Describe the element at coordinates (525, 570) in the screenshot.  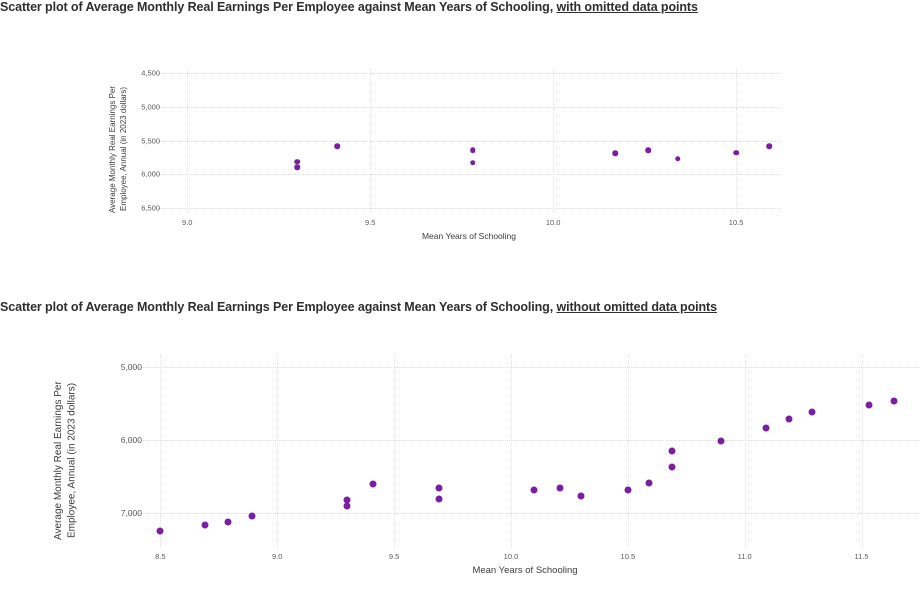
I see `x-axis-label-2: Mean Years of Schooling` at that location.